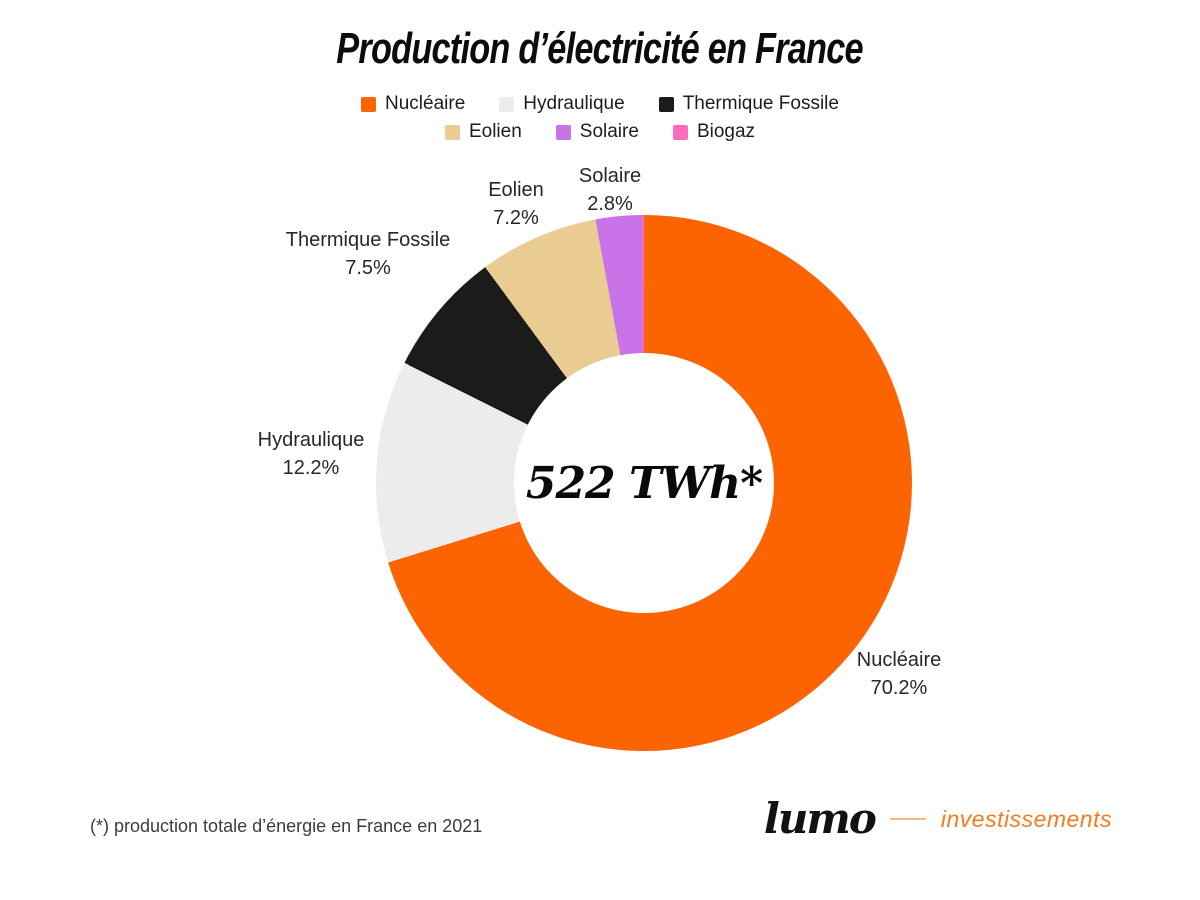 The image size is (1200, 900). I want to click on legend-item-solaire: Solaire, so click(597, 132).